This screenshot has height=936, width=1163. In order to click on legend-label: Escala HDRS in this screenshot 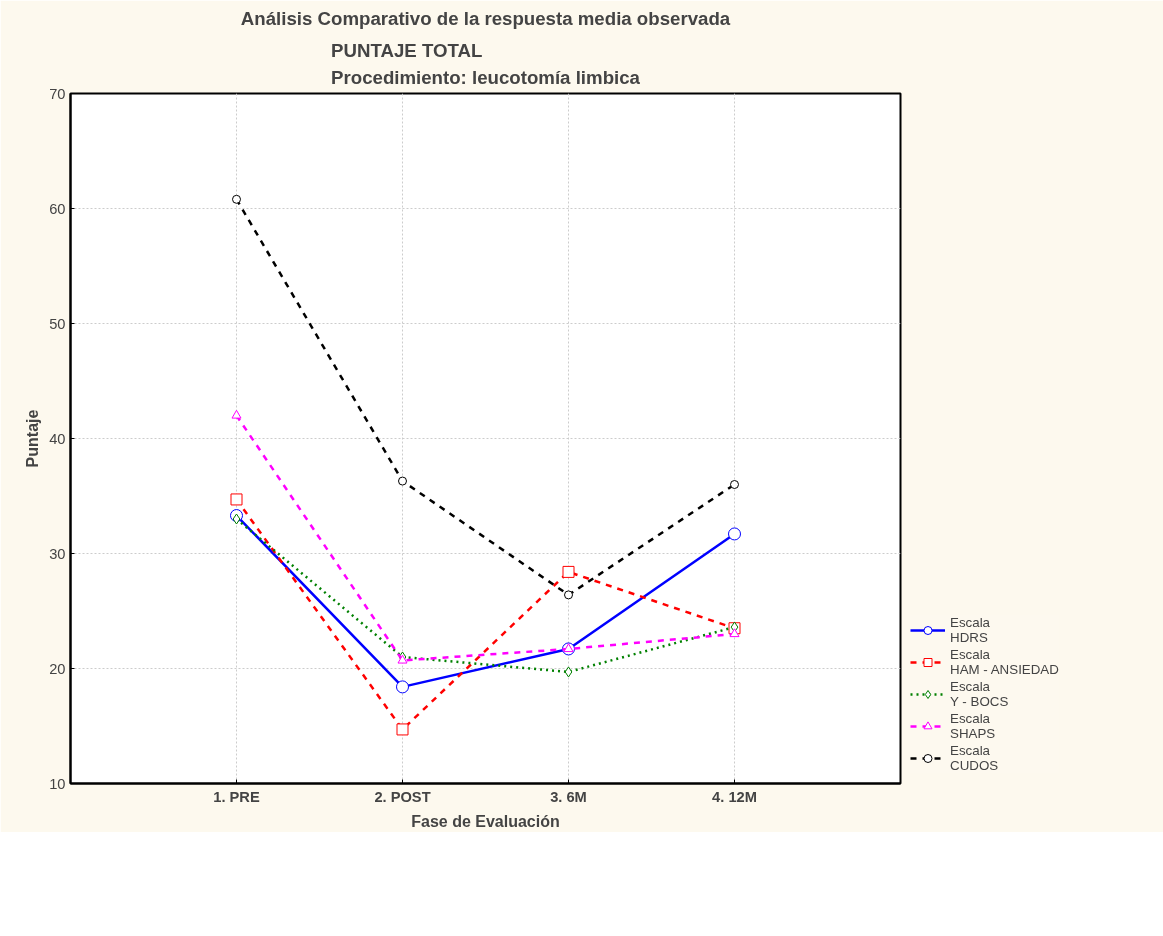, I will do `click(970, 630)`.